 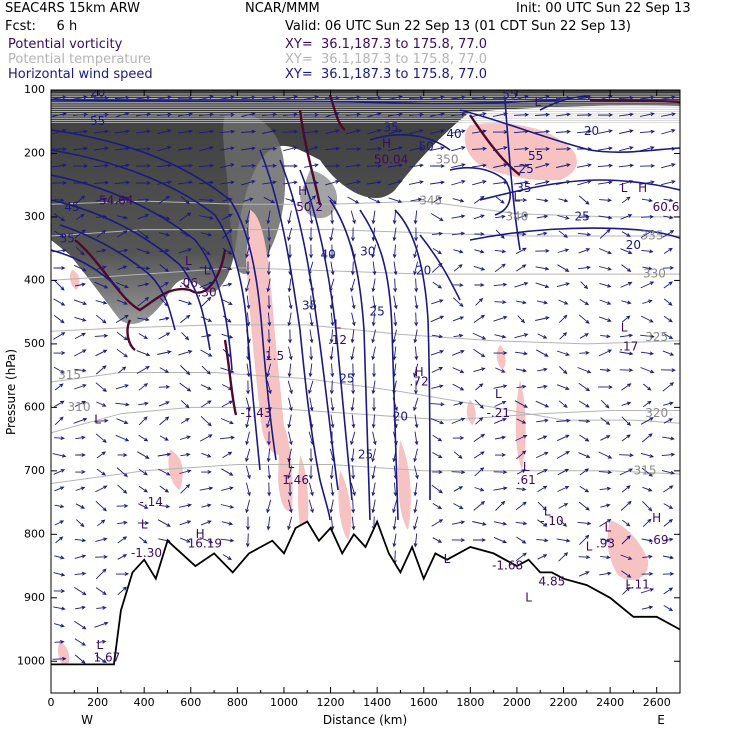 I want to click on pv-value-label: -.14, so click(x=150, y=502).